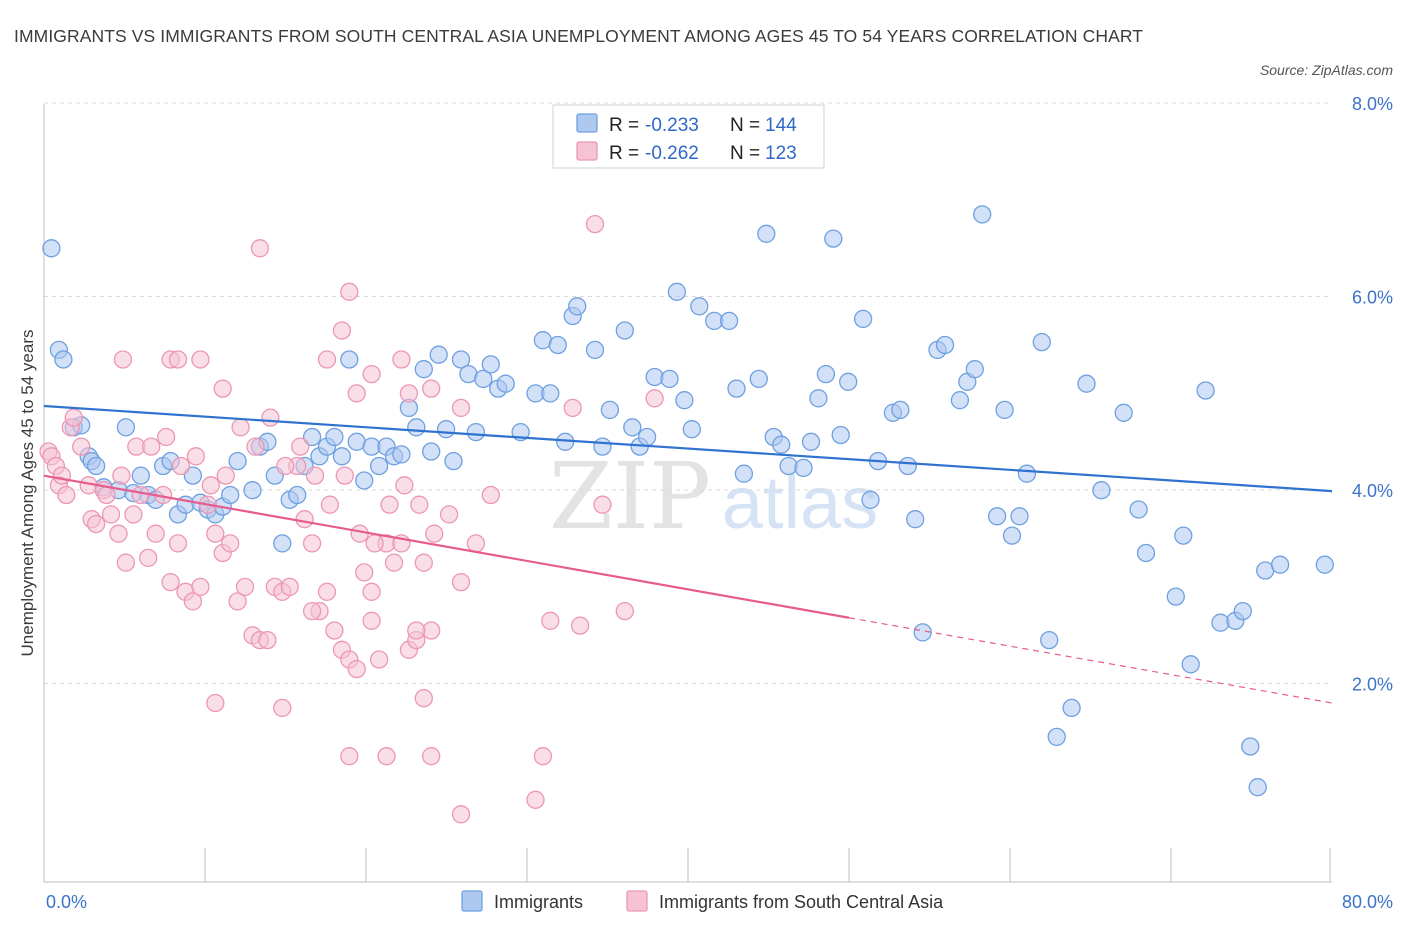 The width and height of the screenshot is (1406, 930). What do you see at coordinates (587, 151) in the screenshot?
I see `legend-swatch-south-central-asia` at bounding box center [587, 151].